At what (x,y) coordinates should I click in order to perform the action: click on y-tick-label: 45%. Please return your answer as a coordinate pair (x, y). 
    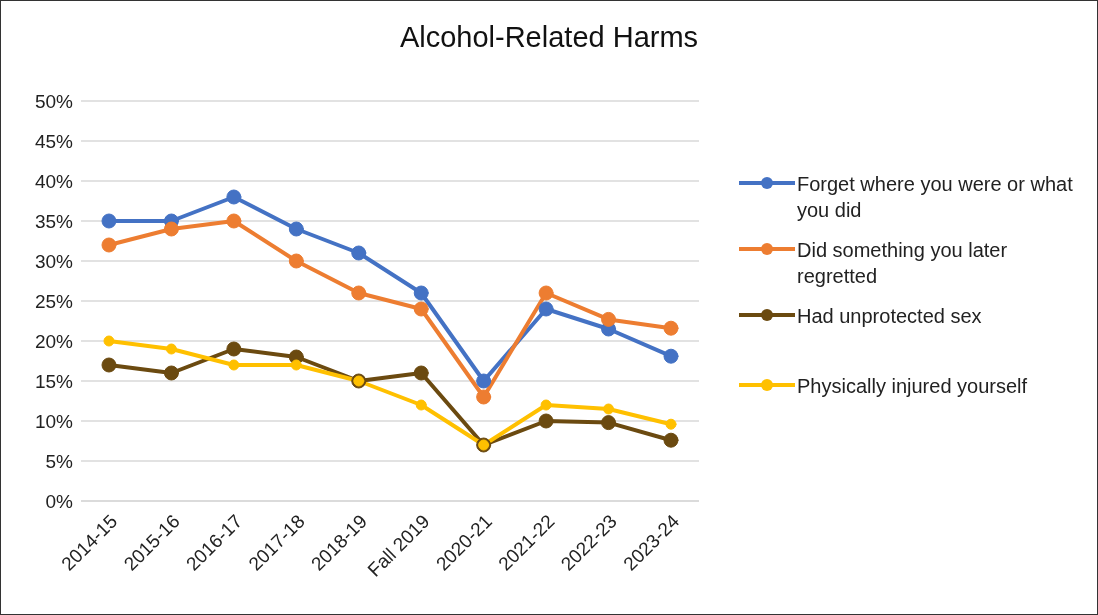
    Looking at the image, I should click on (54, 141).